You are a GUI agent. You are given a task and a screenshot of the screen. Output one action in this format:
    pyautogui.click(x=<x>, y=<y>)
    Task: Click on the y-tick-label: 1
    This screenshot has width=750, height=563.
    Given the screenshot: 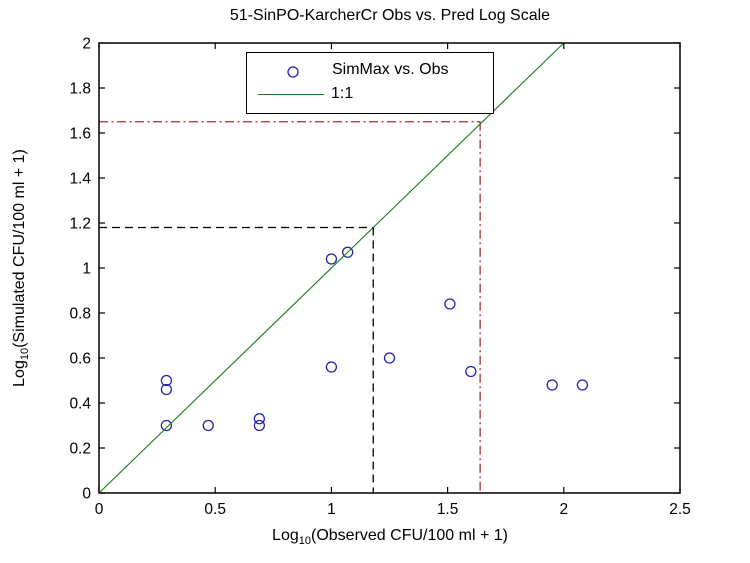 What is the action you would take?
    pyautogui.click(x=86, y=269)
    